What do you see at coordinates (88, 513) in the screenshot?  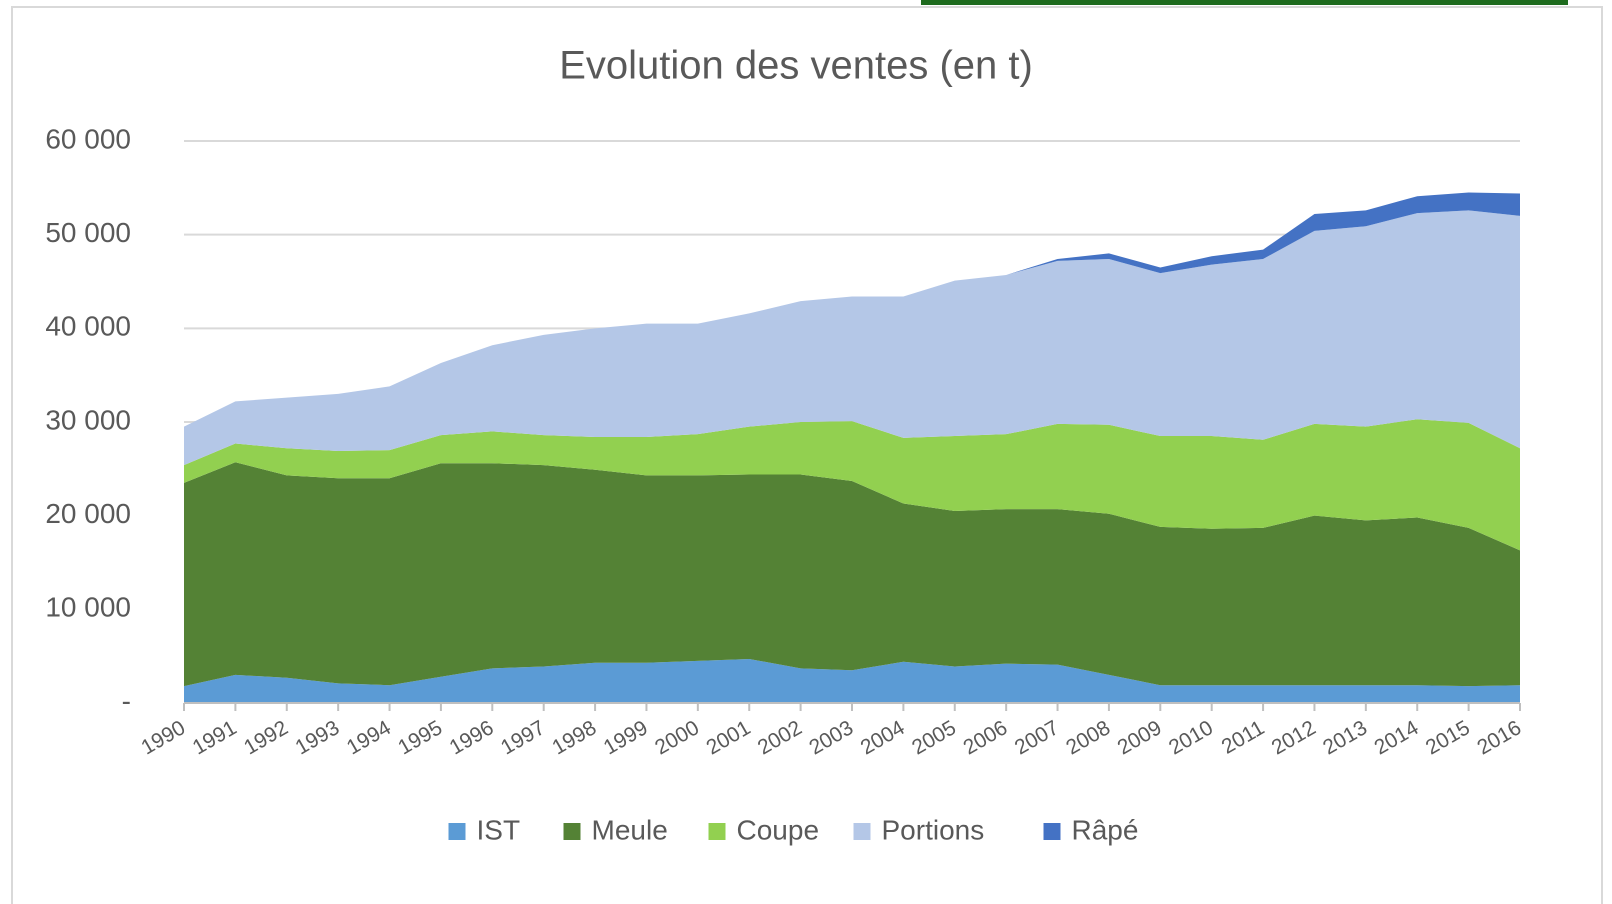 I see `y-tick-label: 20 000` at bounding box center [88, 513].